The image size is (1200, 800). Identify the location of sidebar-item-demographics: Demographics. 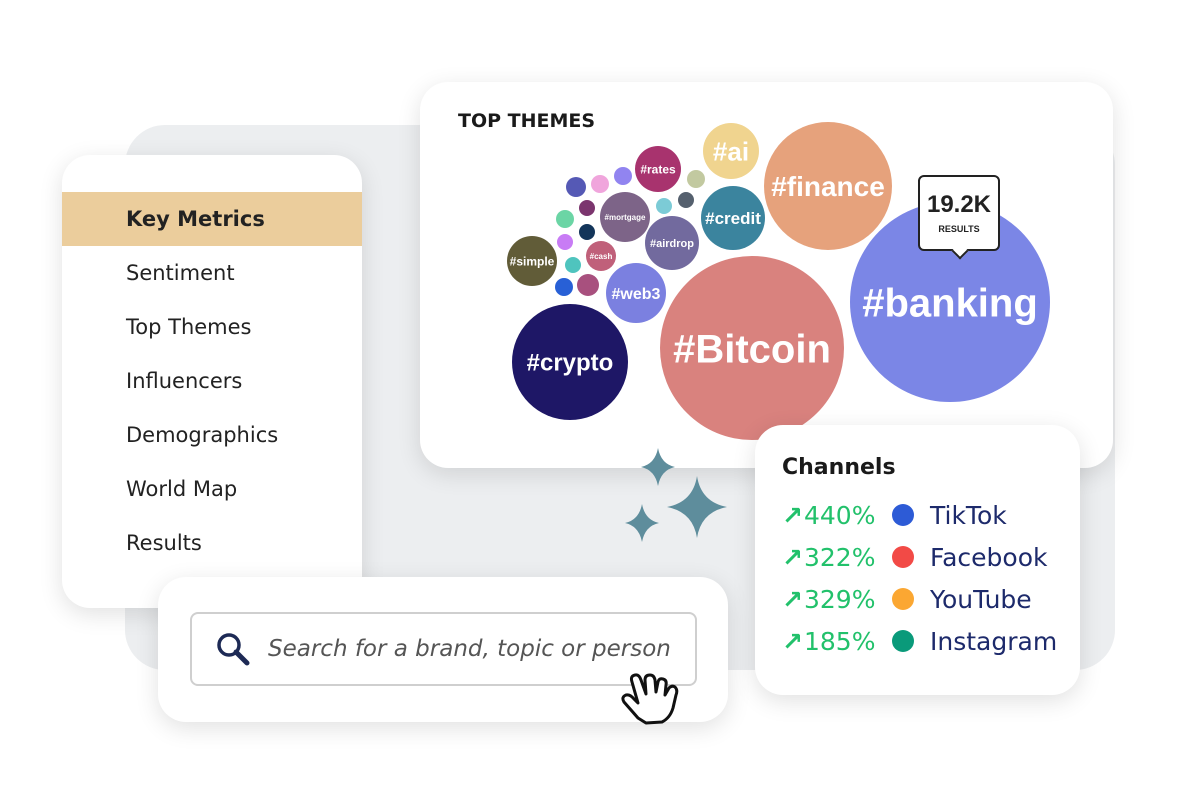
(202, 435).